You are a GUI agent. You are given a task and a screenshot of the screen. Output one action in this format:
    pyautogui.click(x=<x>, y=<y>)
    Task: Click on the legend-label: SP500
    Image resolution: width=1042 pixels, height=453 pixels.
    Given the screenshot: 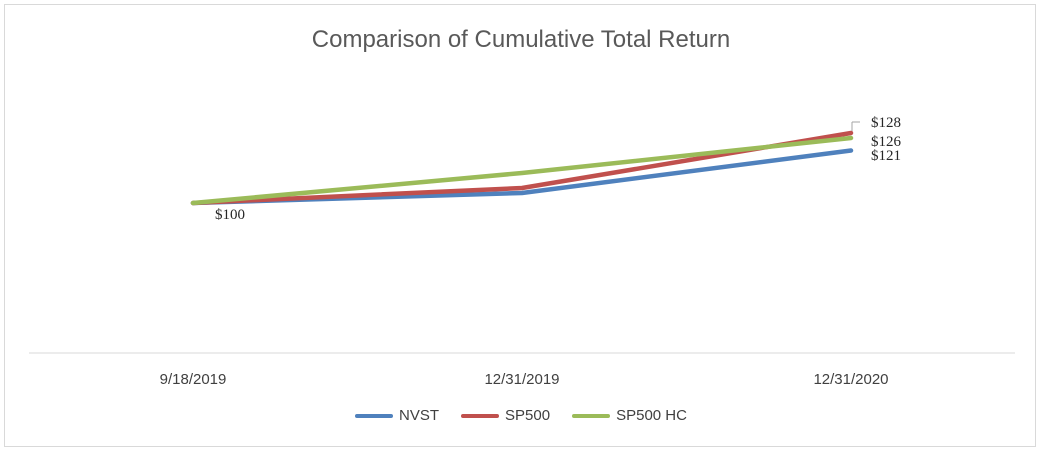 What is the action you would take?
    pyautogui.click(x=528, y=415)
    